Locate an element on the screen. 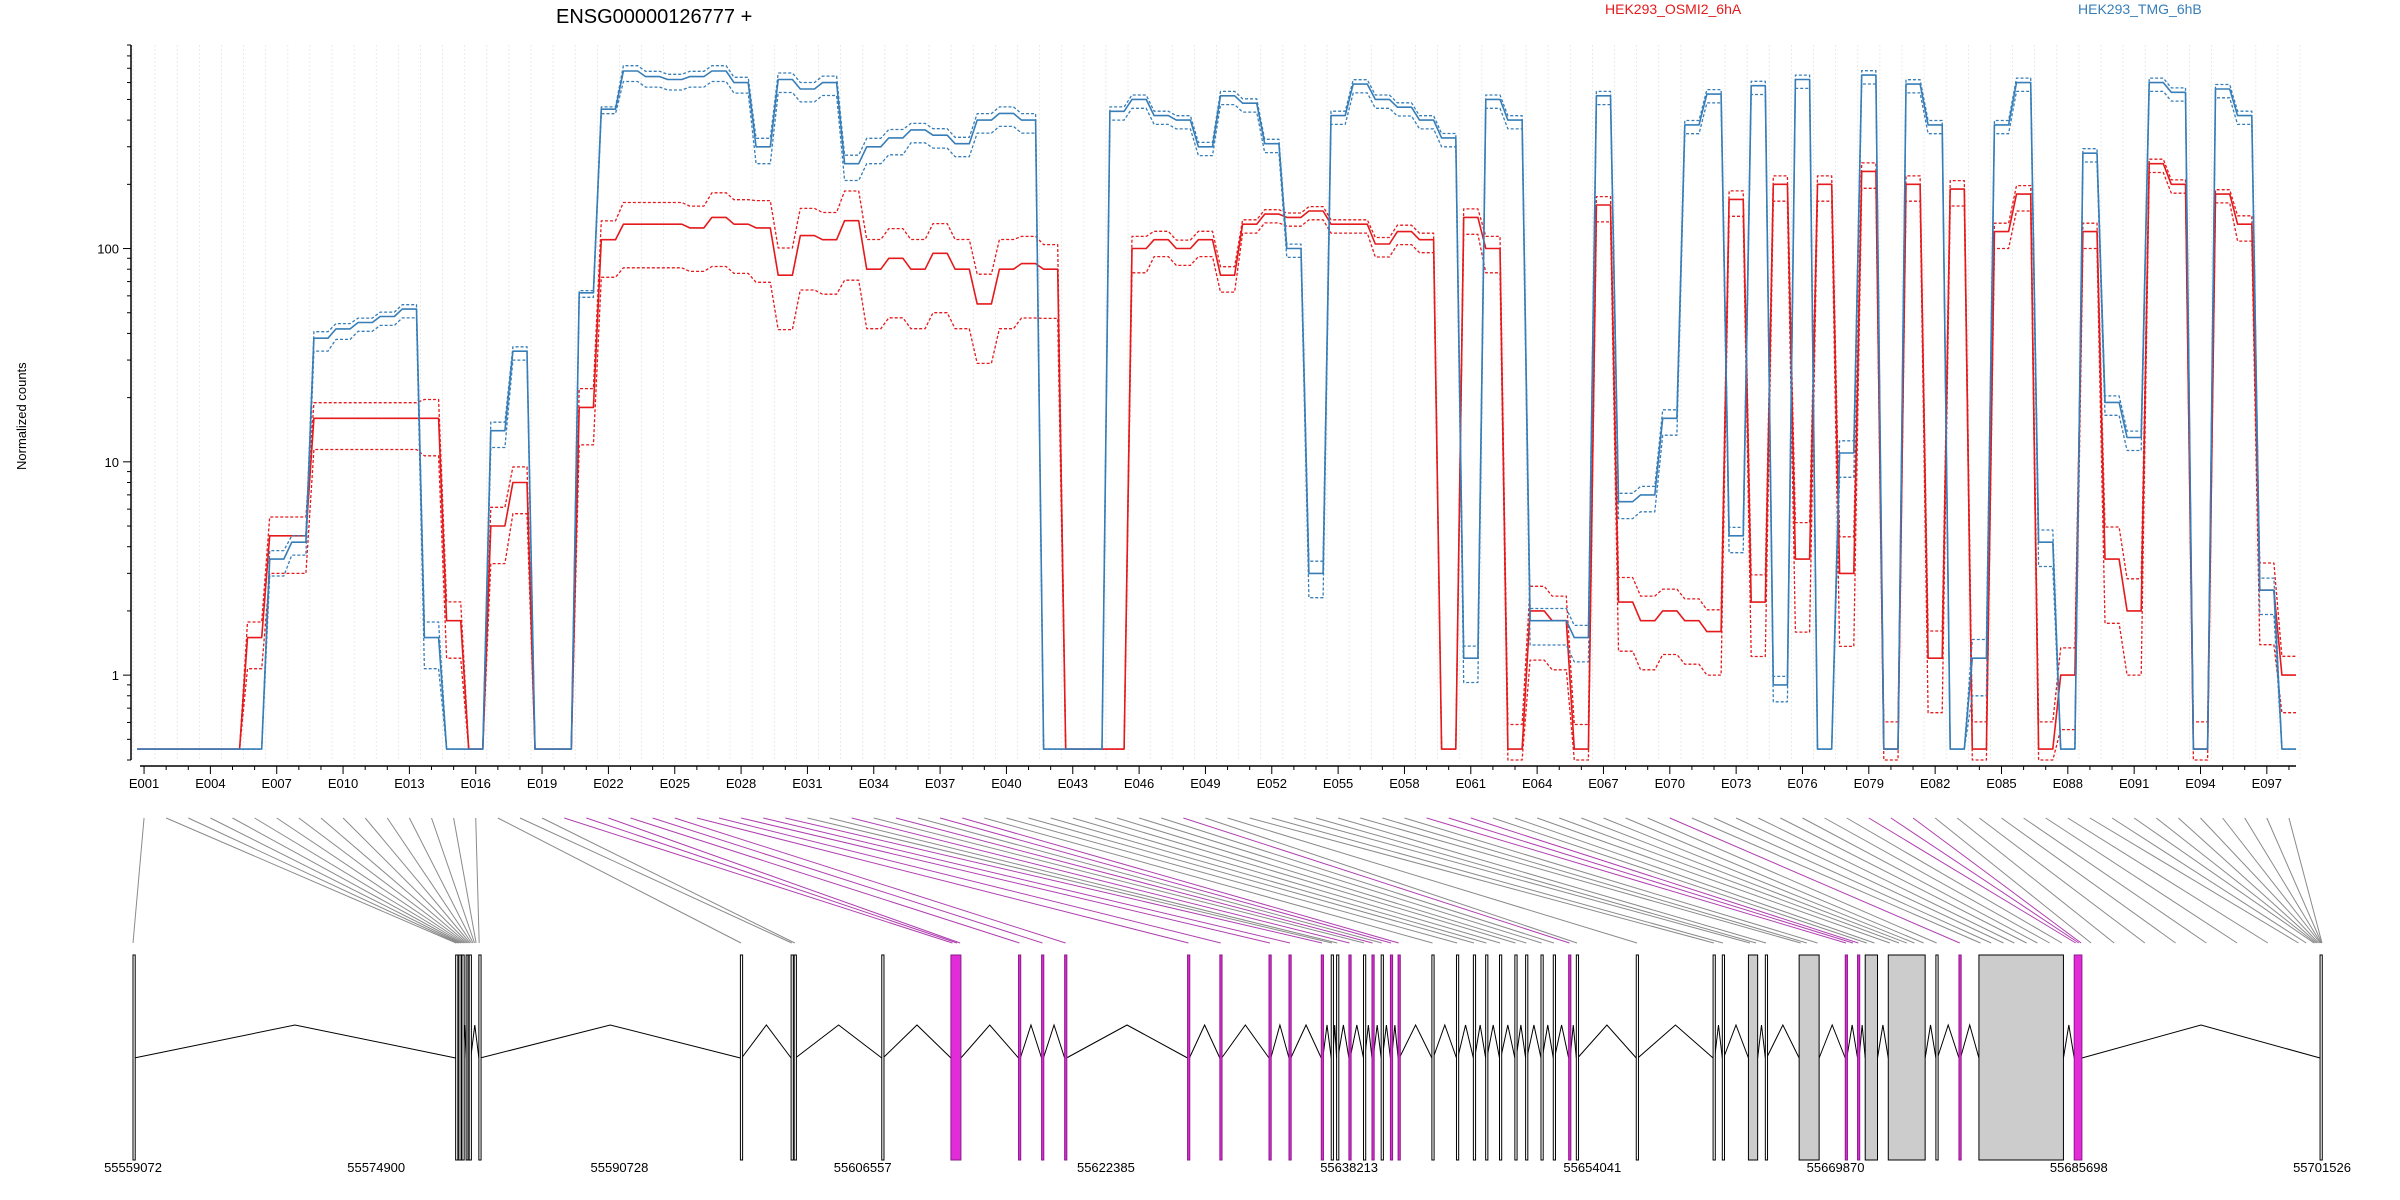  genomic-tick-label: 55638213 is located at coordinates (1349, 1167).